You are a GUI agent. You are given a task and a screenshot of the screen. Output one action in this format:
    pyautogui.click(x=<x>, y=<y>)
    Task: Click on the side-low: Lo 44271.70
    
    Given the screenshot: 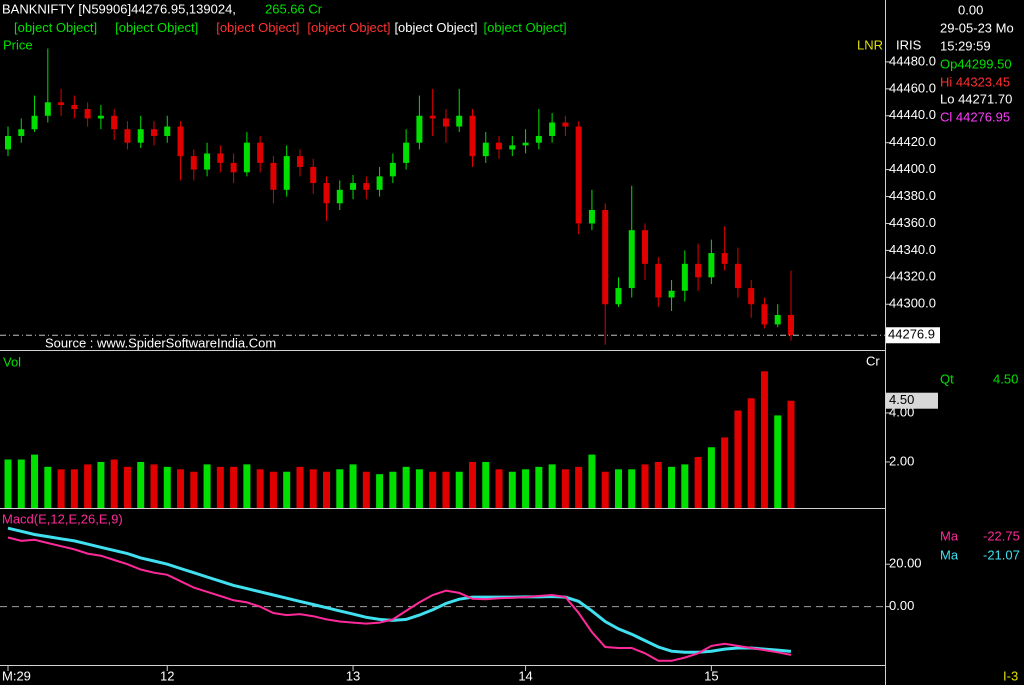 What is the action you would take?
    pyautogui.click(x=976, y=98)
    